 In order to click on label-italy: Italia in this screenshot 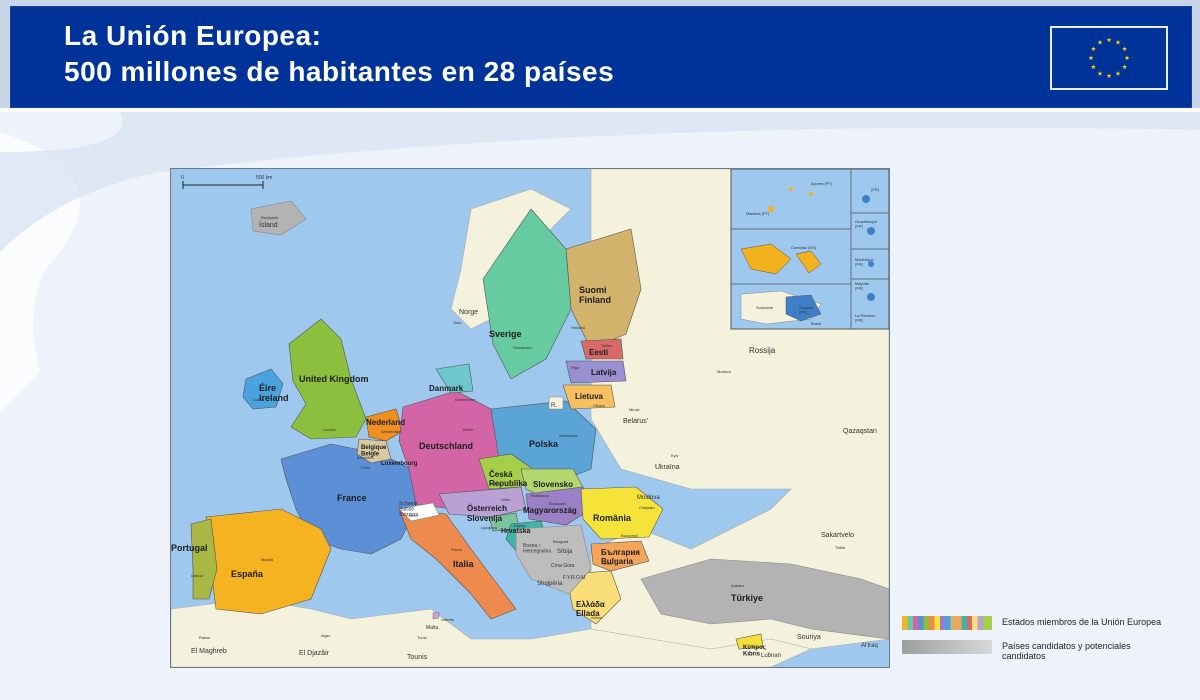, I will do `click(464, 564)`.